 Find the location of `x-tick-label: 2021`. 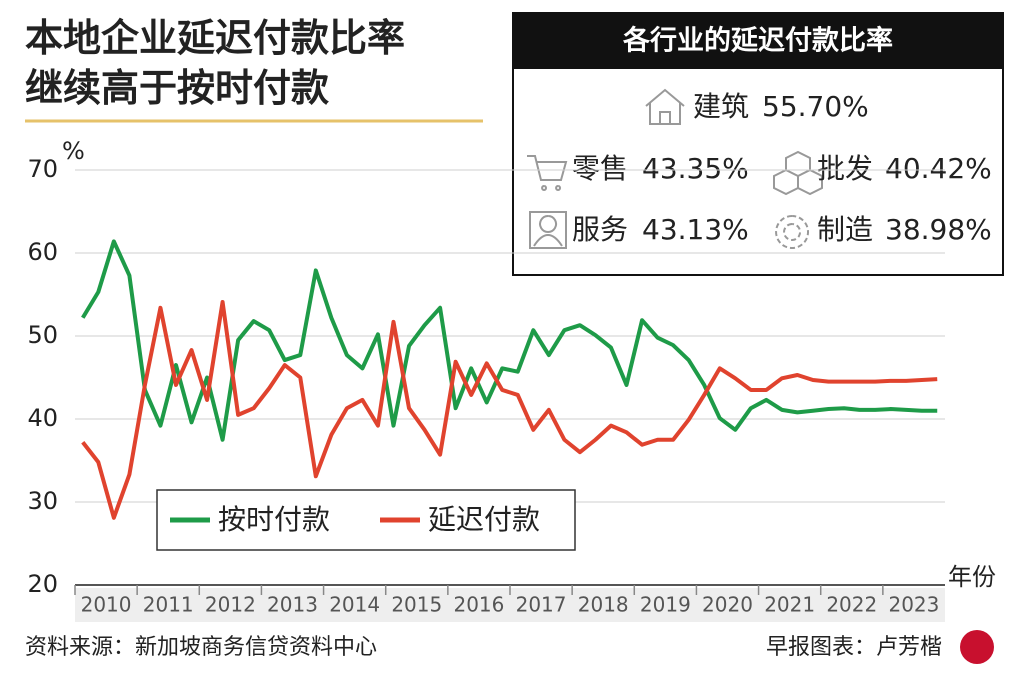

x-tick-label: 2021 is located at coordinates (789, 605).